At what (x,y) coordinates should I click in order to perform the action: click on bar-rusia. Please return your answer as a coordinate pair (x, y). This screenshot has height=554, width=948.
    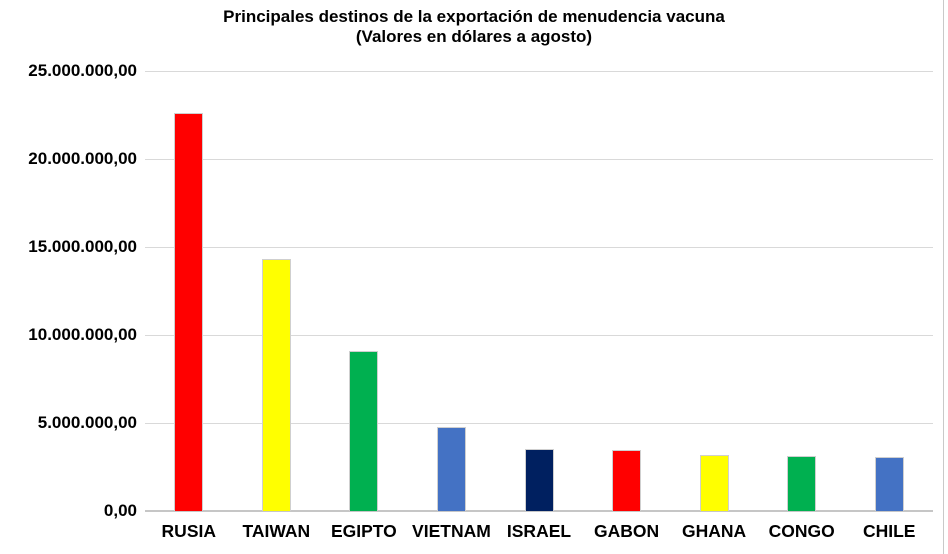
    Looking at the image, I should click on (189, 312).